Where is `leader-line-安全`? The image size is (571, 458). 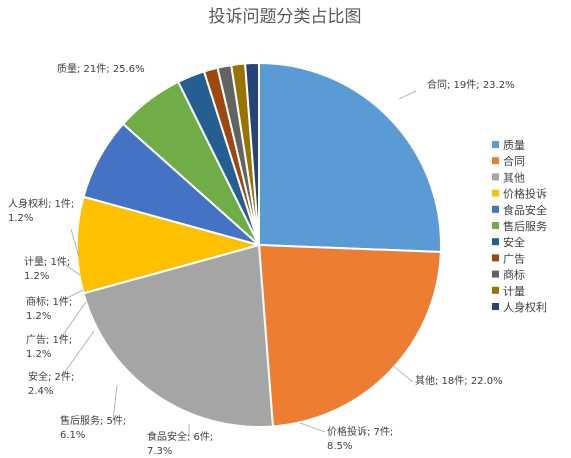
leader-line-安全 is located at coordinates (78, 353).